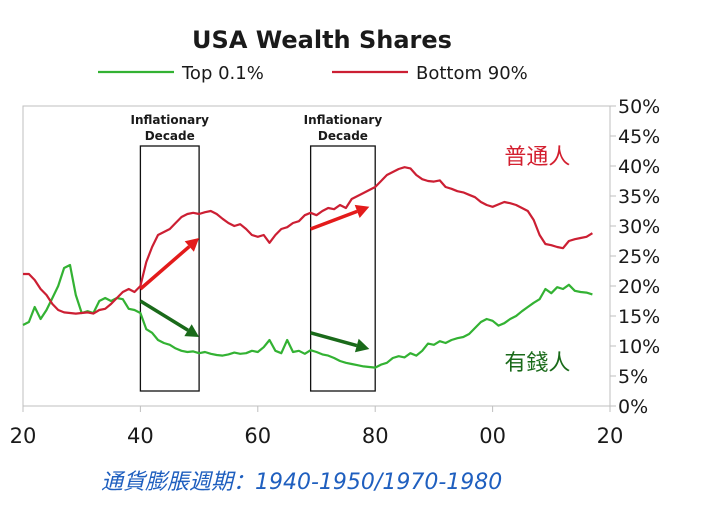 Image resolution: width=720 pixels, height=511 pixels. Describe the element at coordinates (375, 436) in the screenshot. I see `x-tick-label: 80` at that location.